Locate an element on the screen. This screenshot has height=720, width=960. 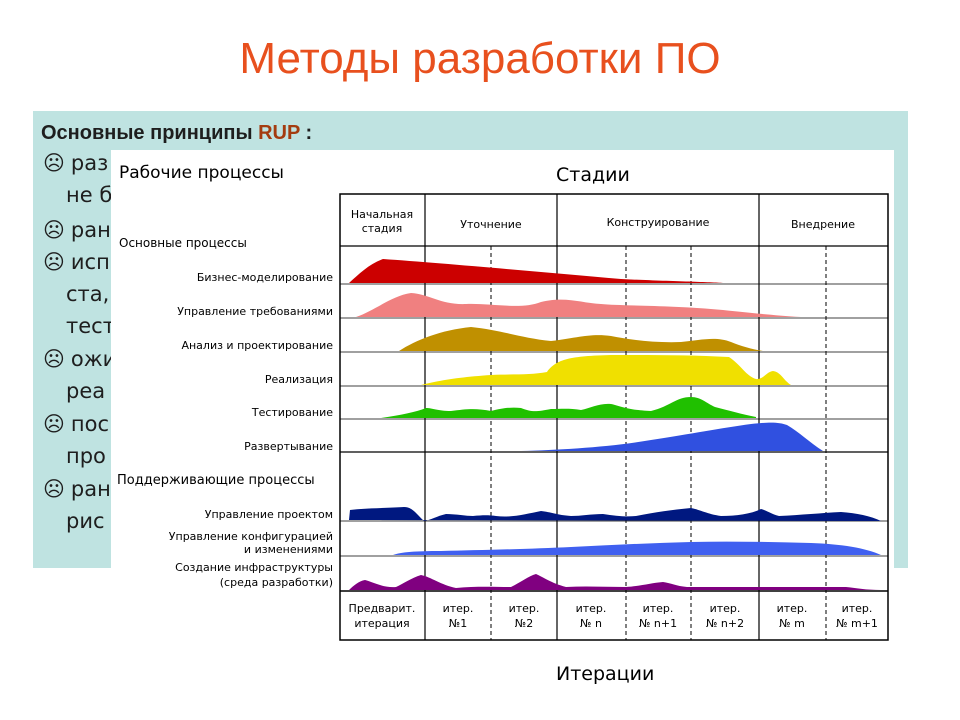
bullet-text: рис is located at coordinates (85, 521).